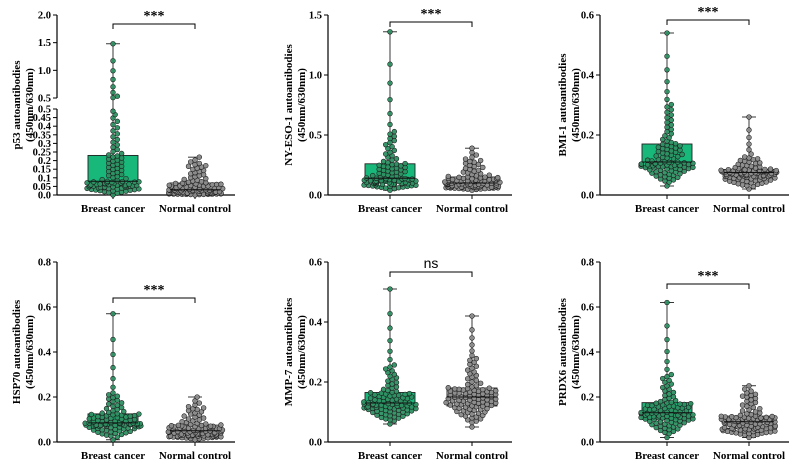 The image size is (812, 467). I want to click on y-tick-label: 0.15, so click(42, 170).